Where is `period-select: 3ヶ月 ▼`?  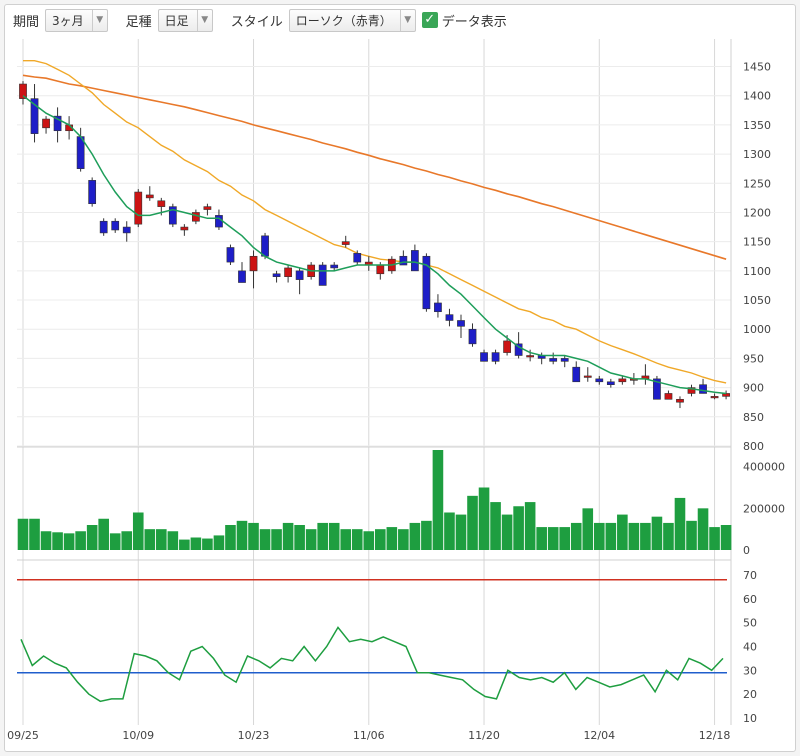
period-select: 3ヶ月 ▼ is located at coordinates (76, 20).